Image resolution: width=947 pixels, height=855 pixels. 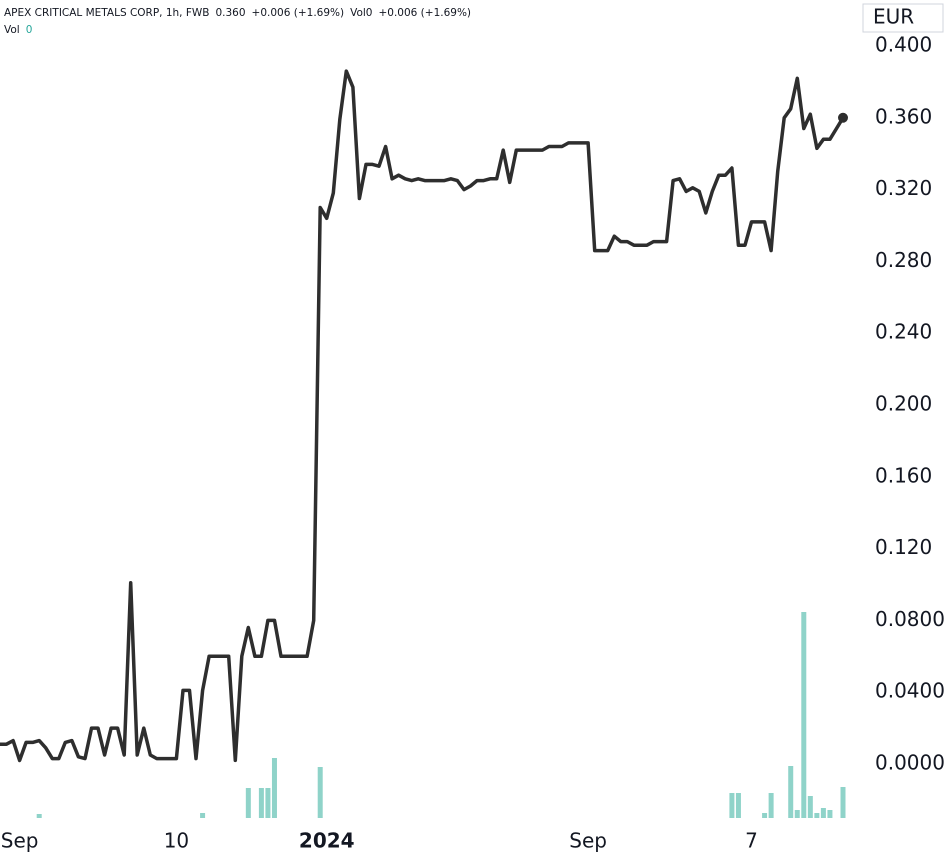 What do you see at coordinates (903, 44) in the screenshot?
I see `y-tick-label: 0.400` at bounding box center [903, 44].